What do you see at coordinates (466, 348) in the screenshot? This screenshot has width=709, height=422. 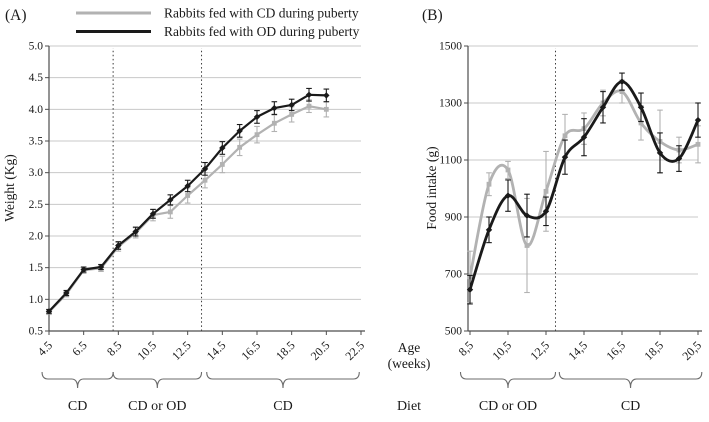 I see `x-tick-label: 8,5` at bounding box center [466, 348].